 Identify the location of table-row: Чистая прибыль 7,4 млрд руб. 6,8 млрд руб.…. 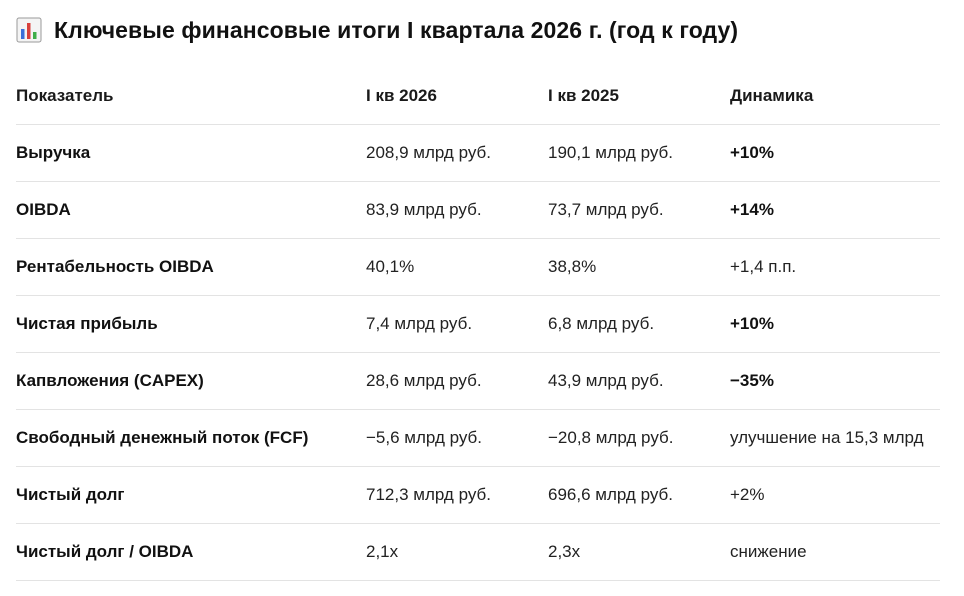
(478, 324).